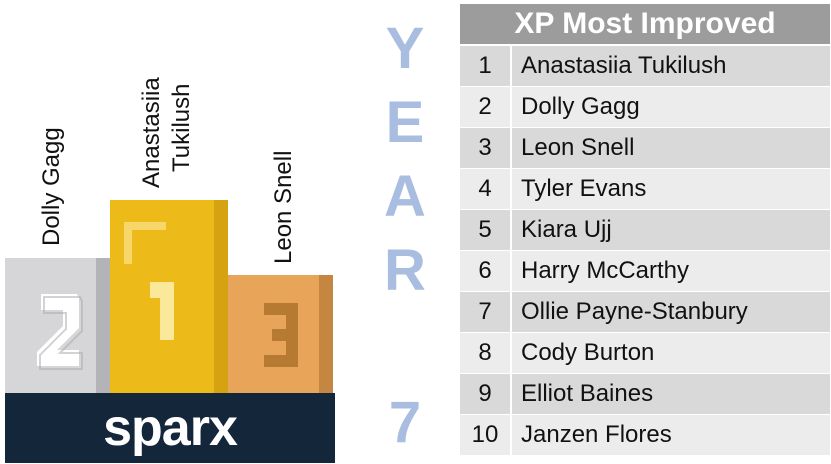  Describe the element at coordinates (405, 196) in the screenshot. I see `year-letter-a: A` at that location.